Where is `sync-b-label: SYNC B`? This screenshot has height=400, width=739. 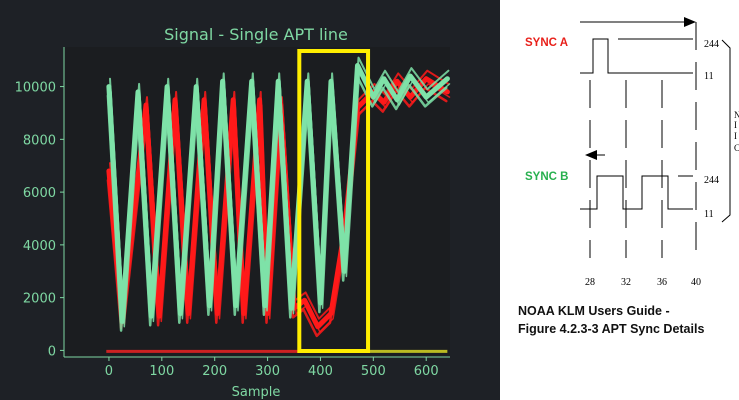 sync-b-label: SYNC B is located at coordinates (546, 177).